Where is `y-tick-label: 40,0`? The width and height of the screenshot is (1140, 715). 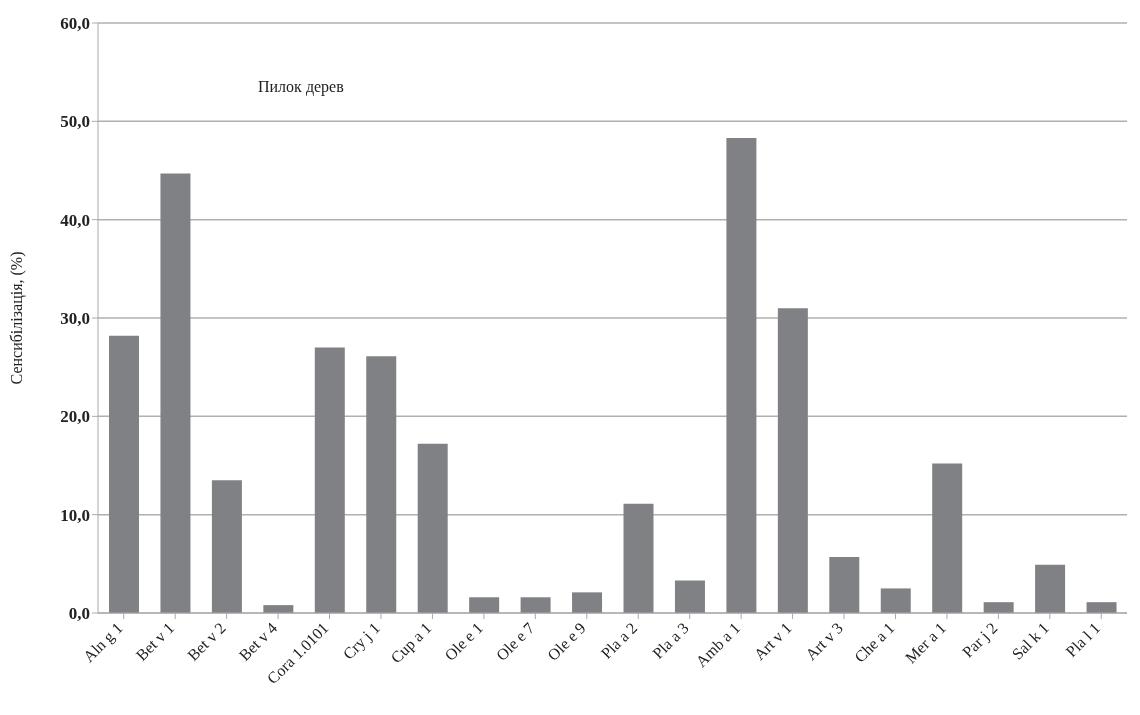
y-tick-label: 40,0 is located at coordinates (75, 220).